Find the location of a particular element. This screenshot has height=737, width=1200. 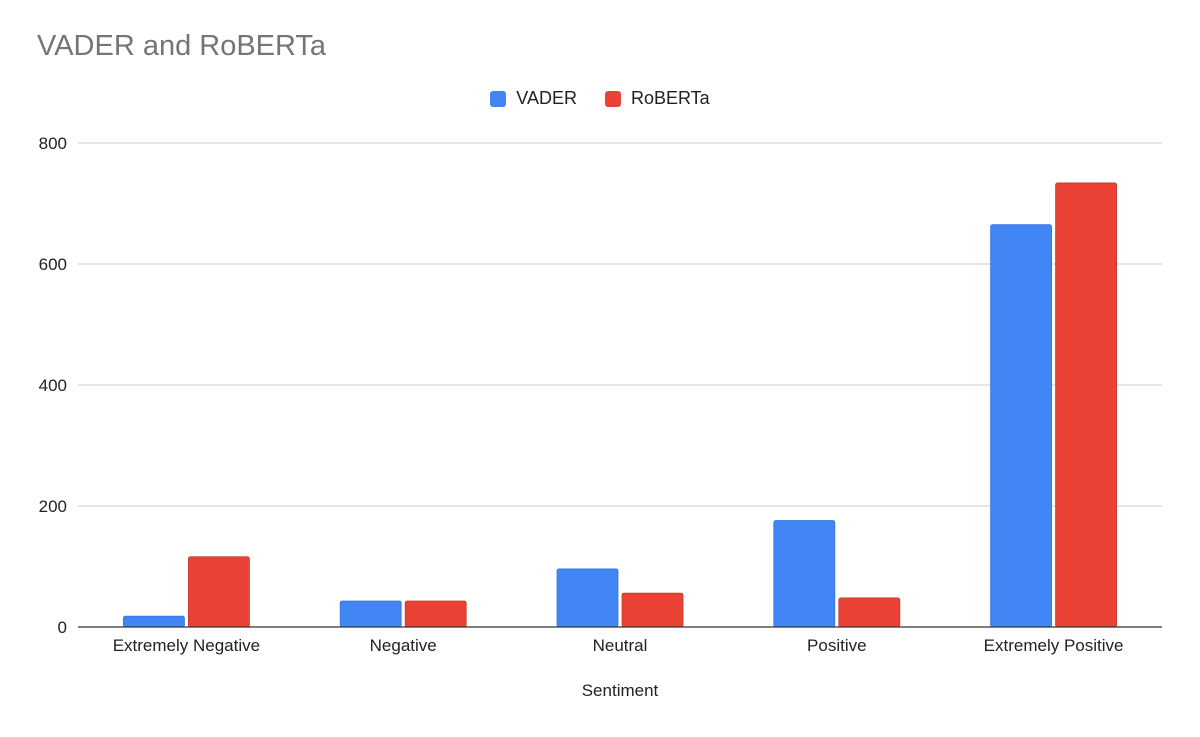

chart-title: VADER and RoBERTa is located at coordinates (182, 46).